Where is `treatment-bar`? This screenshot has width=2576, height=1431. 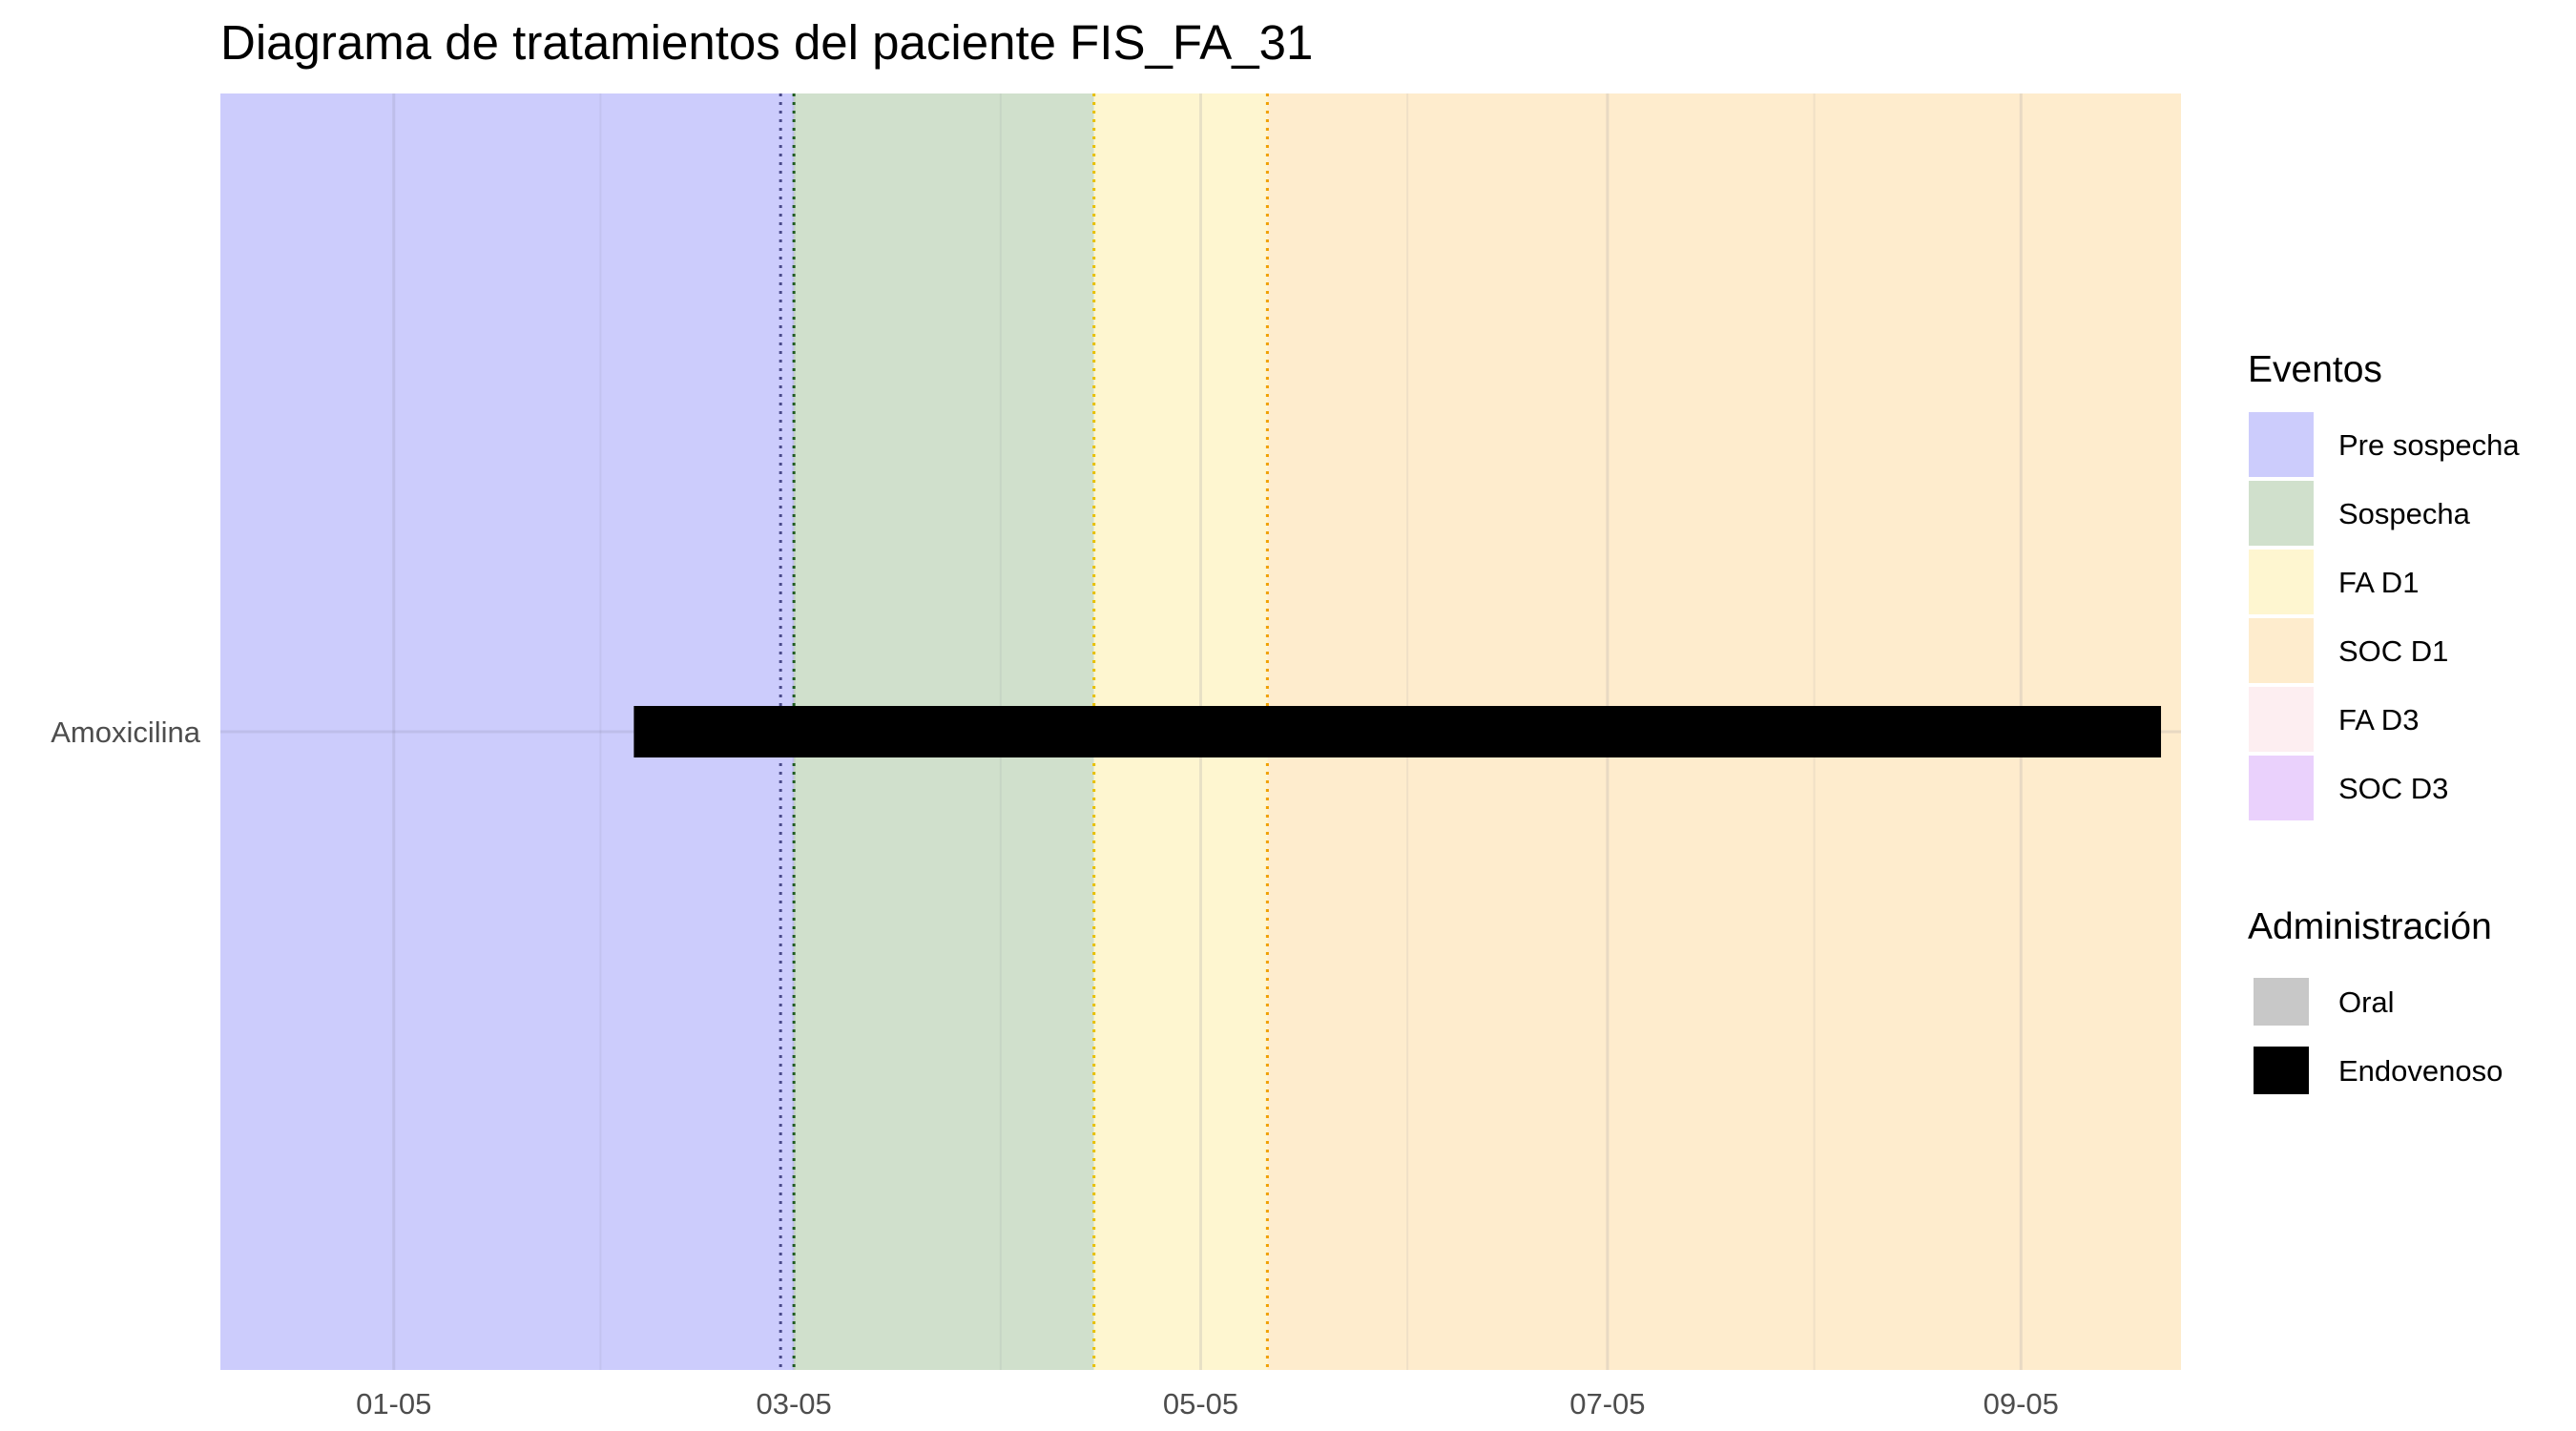
treatment-bar is located at coordinates (1398, 731).